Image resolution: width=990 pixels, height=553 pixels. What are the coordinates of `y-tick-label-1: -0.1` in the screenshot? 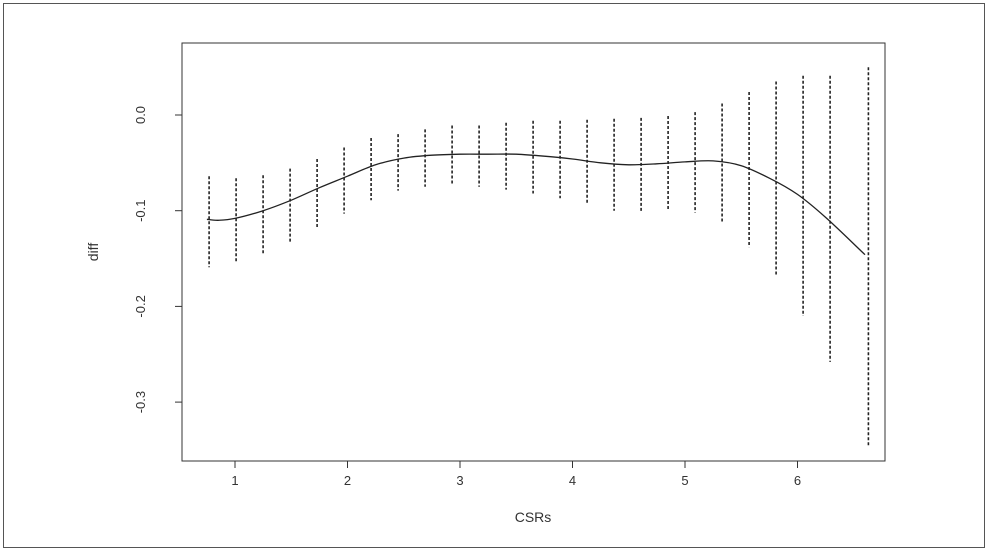 It's located at (140, 210).